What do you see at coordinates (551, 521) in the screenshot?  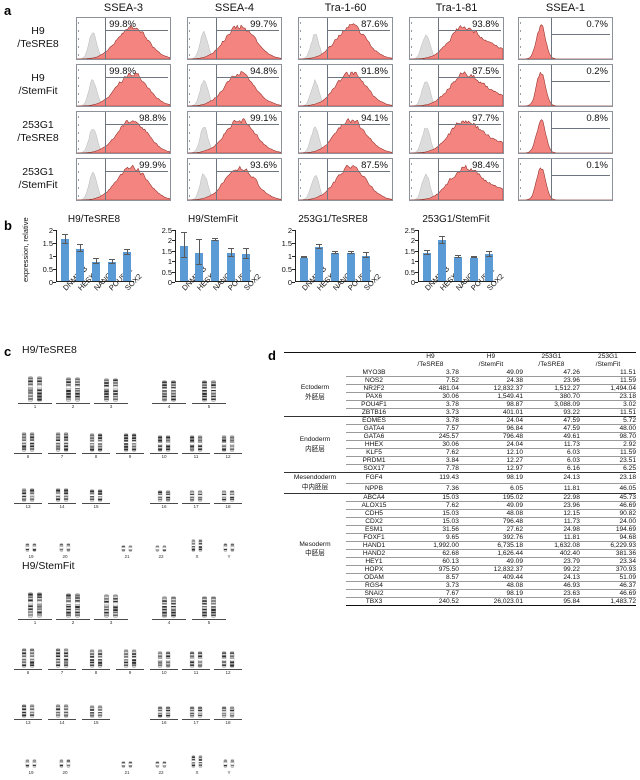 I see `value-CDX2-col3: 11.73` at bounding box center [551, 521].